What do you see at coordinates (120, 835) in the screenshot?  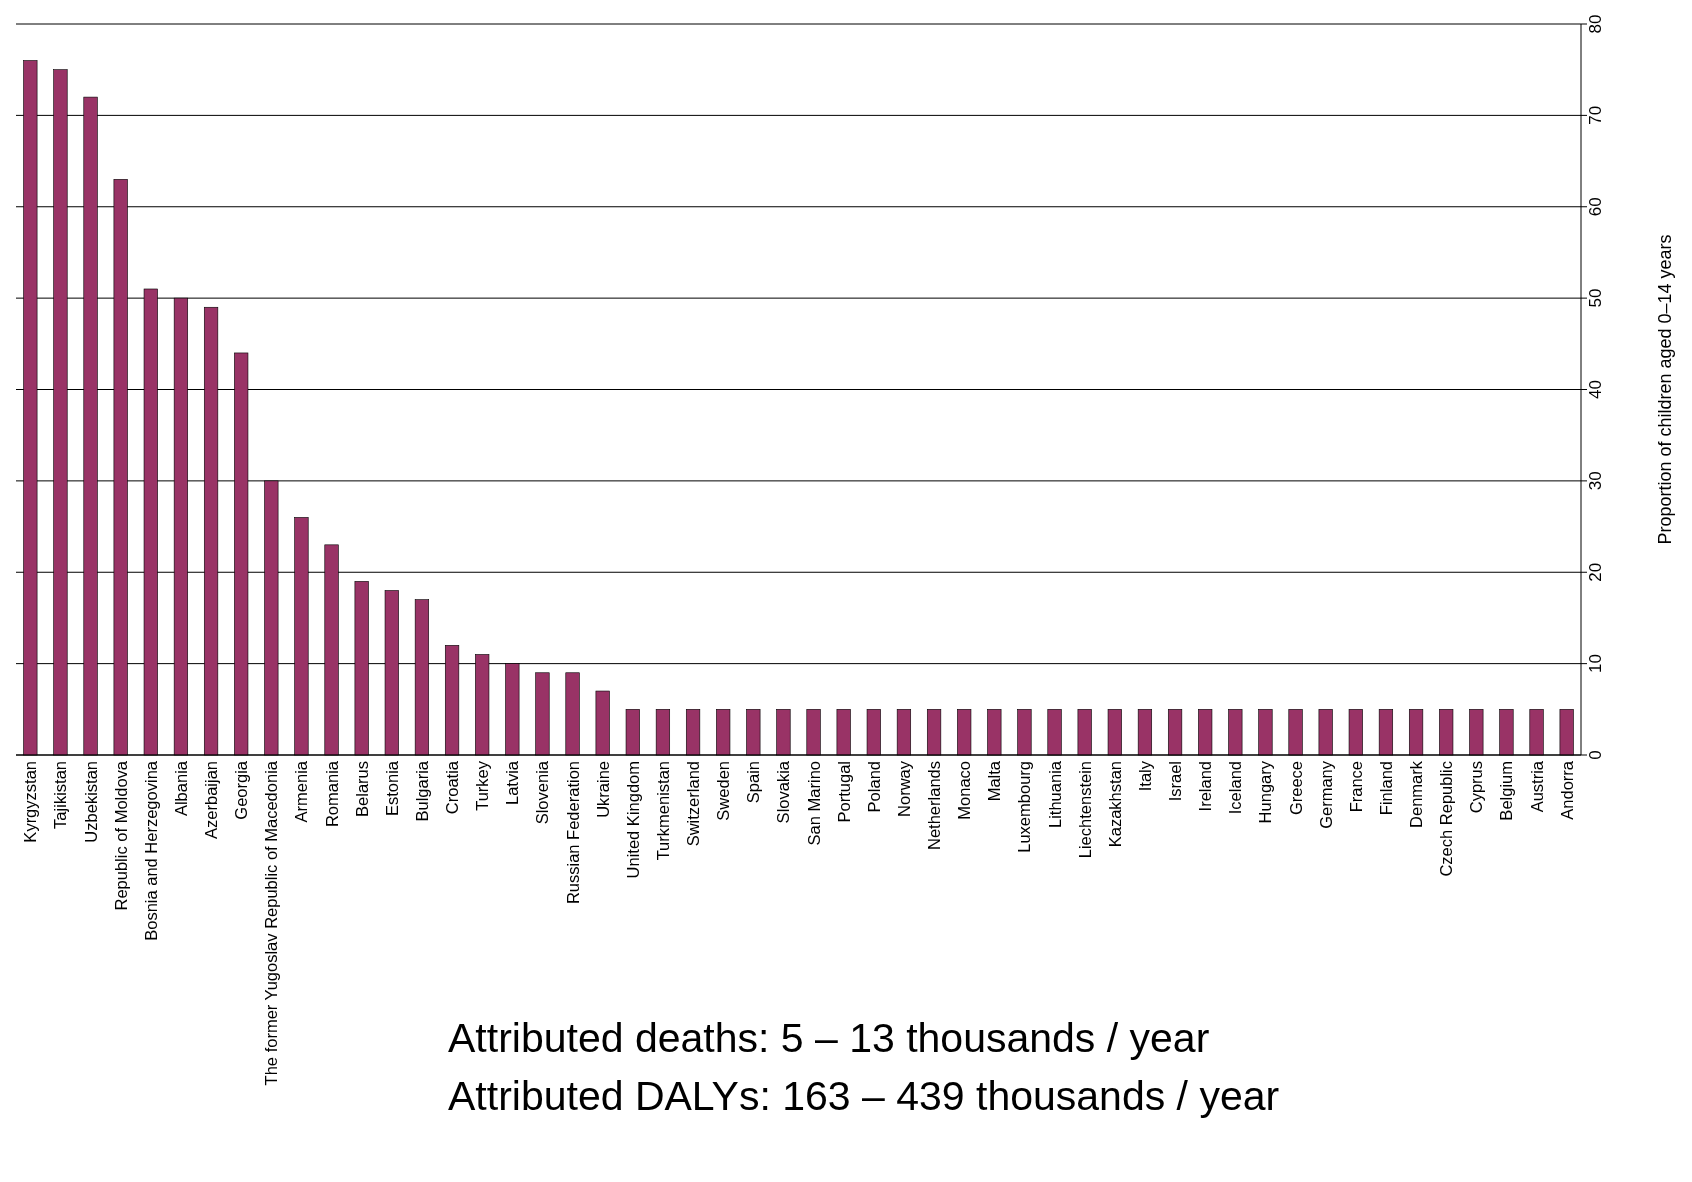 I see `x-tick-label: Republic of Moldova` at bounding box center [120, 835].